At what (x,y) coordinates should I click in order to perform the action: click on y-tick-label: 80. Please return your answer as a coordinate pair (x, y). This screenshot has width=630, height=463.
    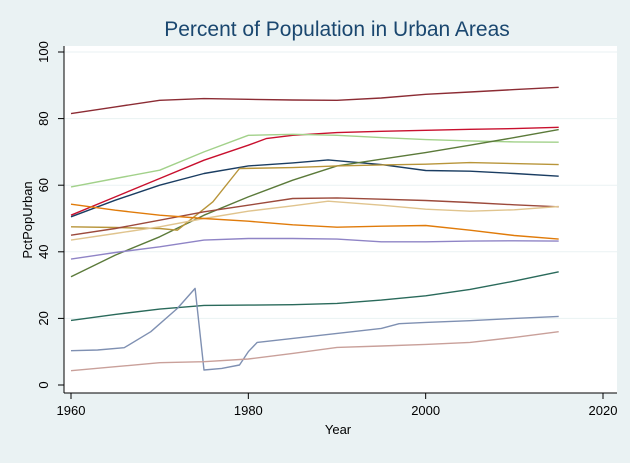
    Looking at the image, I should click on (43, 118).